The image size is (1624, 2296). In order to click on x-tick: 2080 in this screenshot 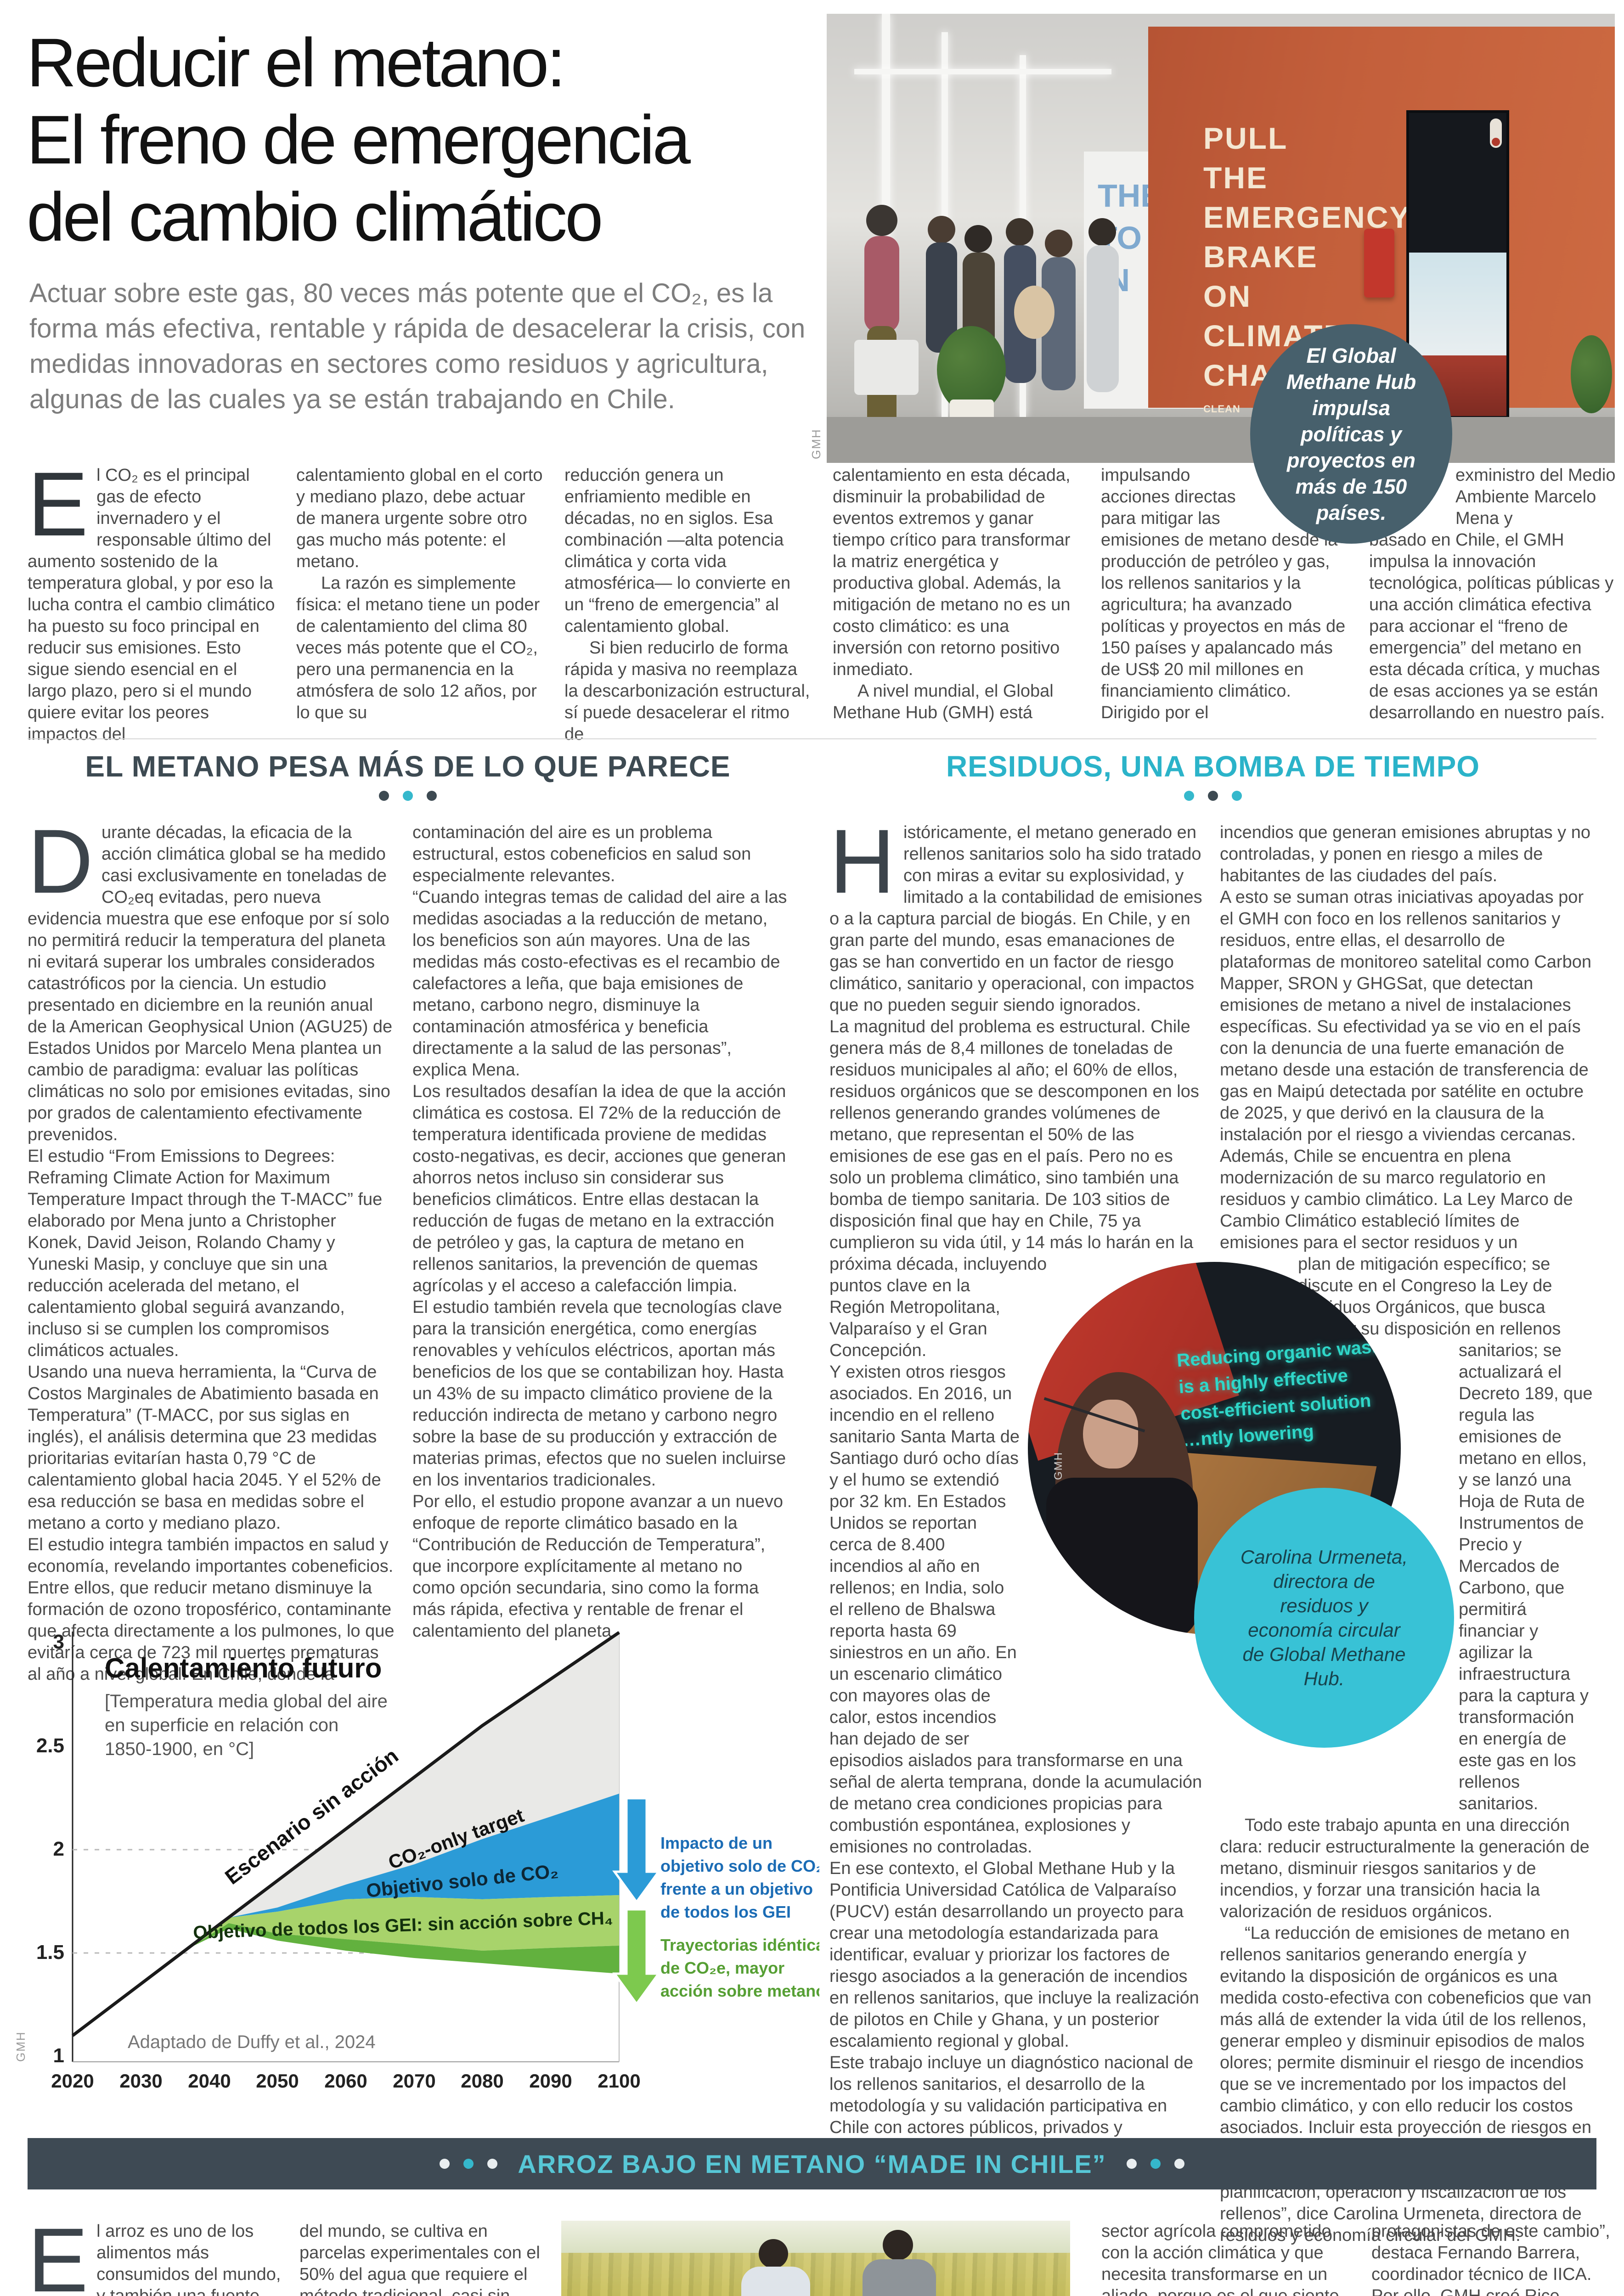, I will do `click(482, 2081)`.